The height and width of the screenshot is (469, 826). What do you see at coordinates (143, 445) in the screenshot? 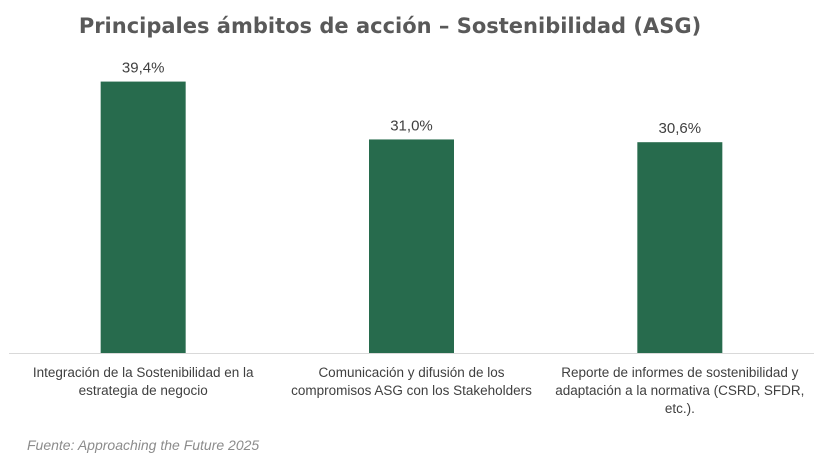
I see `source-note: Fuente: Approaching the Future 2025` at bounding box center [143, 445].